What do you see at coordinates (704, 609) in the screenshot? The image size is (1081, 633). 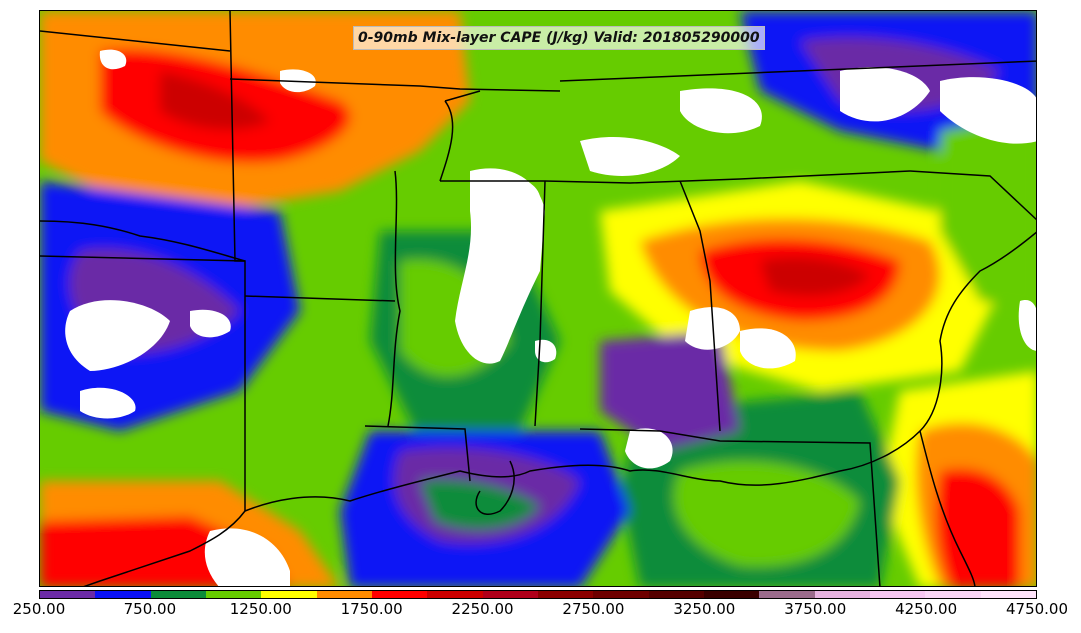 I see `colorbar-tick-label: 3250.00` at bounding box center [704, 609].